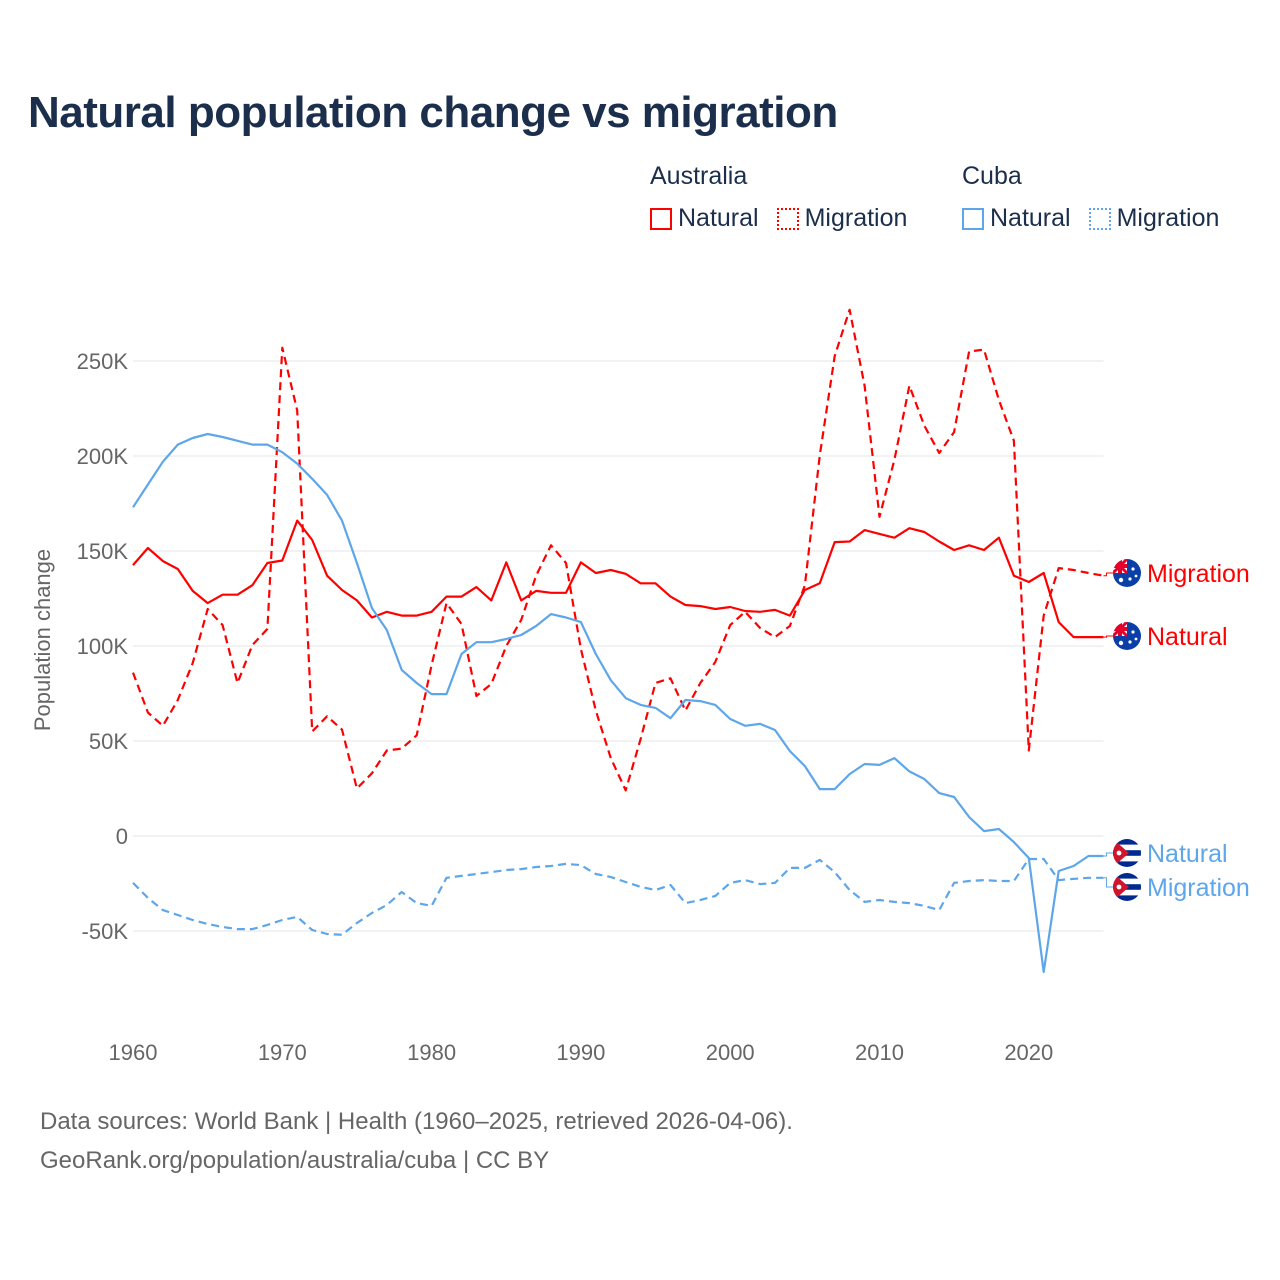 The image size is (1280, 1280). I want to click on chart-title: Natural population change vs migration, so click(433, 112).